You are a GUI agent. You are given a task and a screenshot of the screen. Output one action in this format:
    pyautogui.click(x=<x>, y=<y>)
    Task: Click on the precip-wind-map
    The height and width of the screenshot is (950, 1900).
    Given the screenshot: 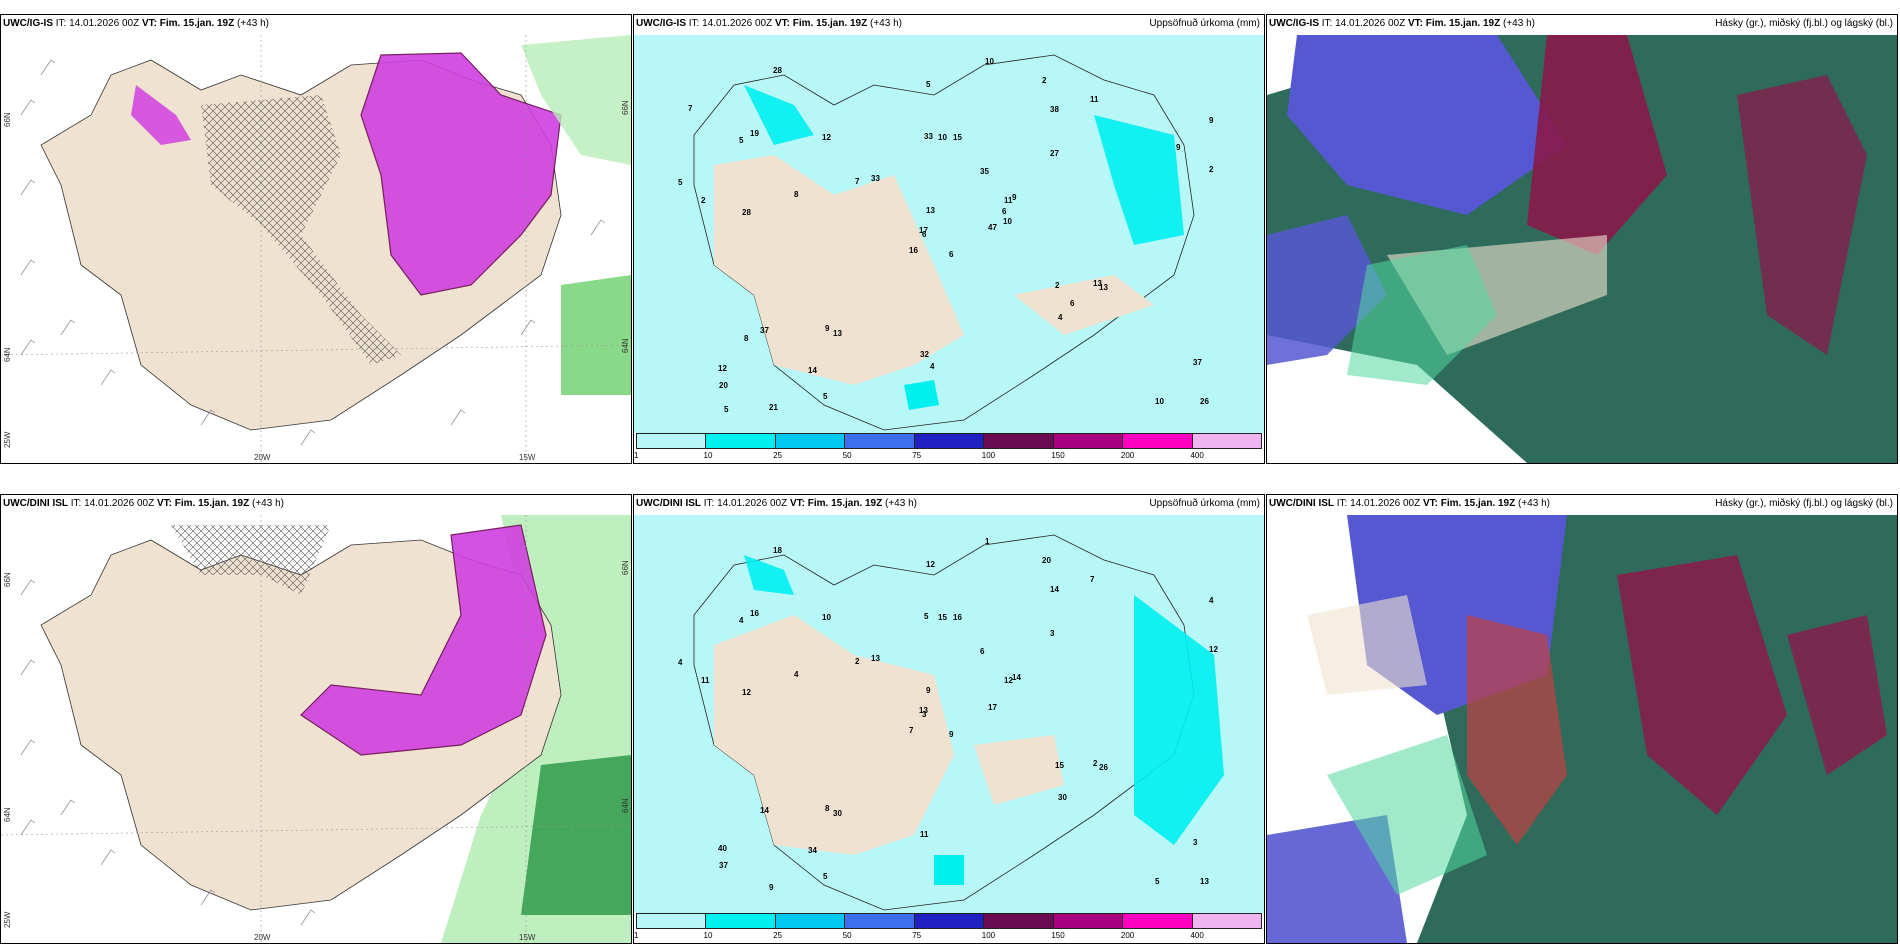 What is the action you would take?
    pyautogui.click(x=316, y=729)
    